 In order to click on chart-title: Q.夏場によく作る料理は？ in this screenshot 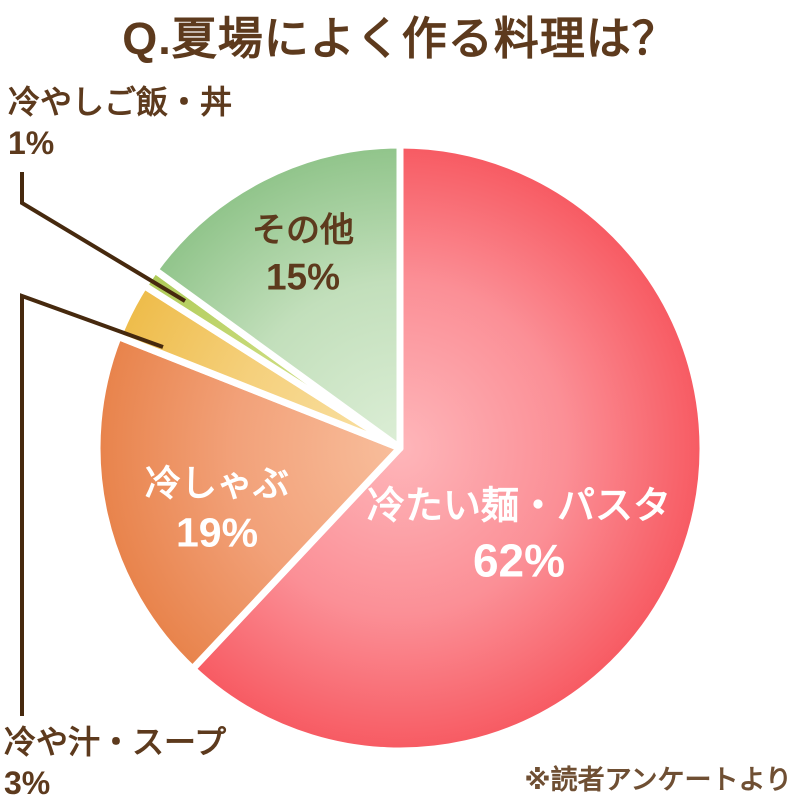, I will do `click(400, 38)`.